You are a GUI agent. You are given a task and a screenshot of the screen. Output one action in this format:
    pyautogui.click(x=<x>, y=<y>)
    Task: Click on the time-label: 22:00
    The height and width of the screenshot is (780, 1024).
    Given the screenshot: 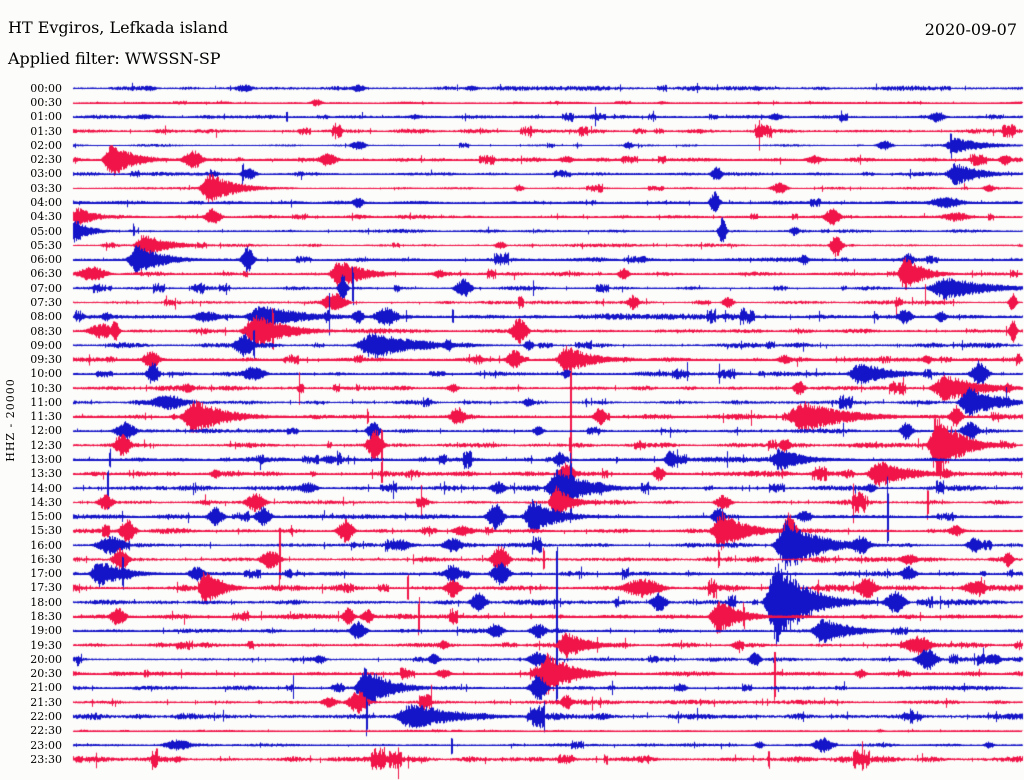 What is the action you would take?
    pyautogui.click(x=46, y=716)
    